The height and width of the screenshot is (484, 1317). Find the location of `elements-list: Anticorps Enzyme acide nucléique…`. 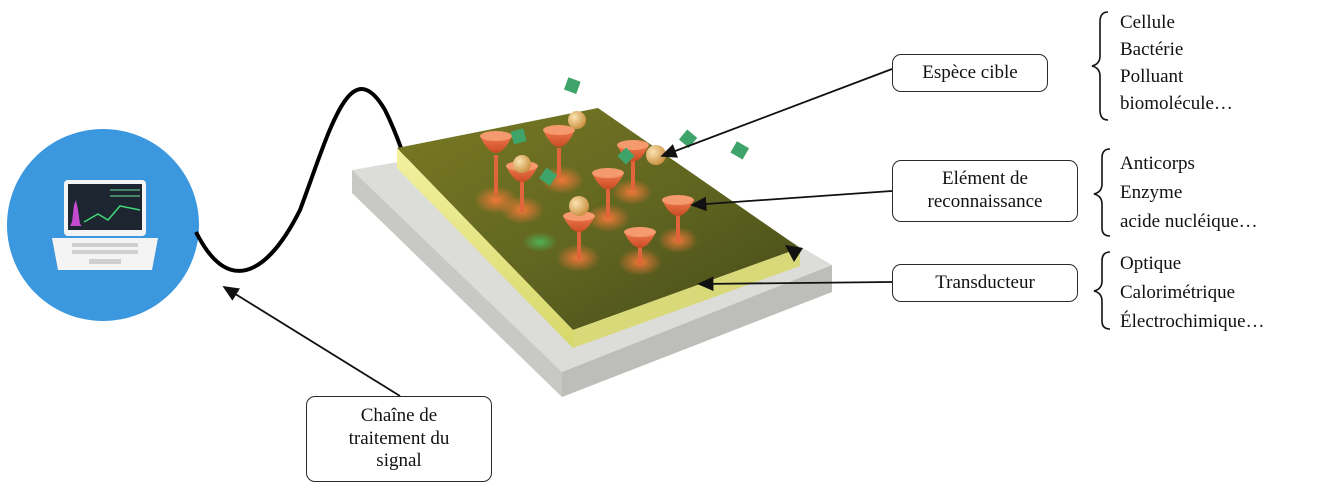

elements-list: Anticorps Enzyme acide nucléique… is located at coordinates (1189, 192).